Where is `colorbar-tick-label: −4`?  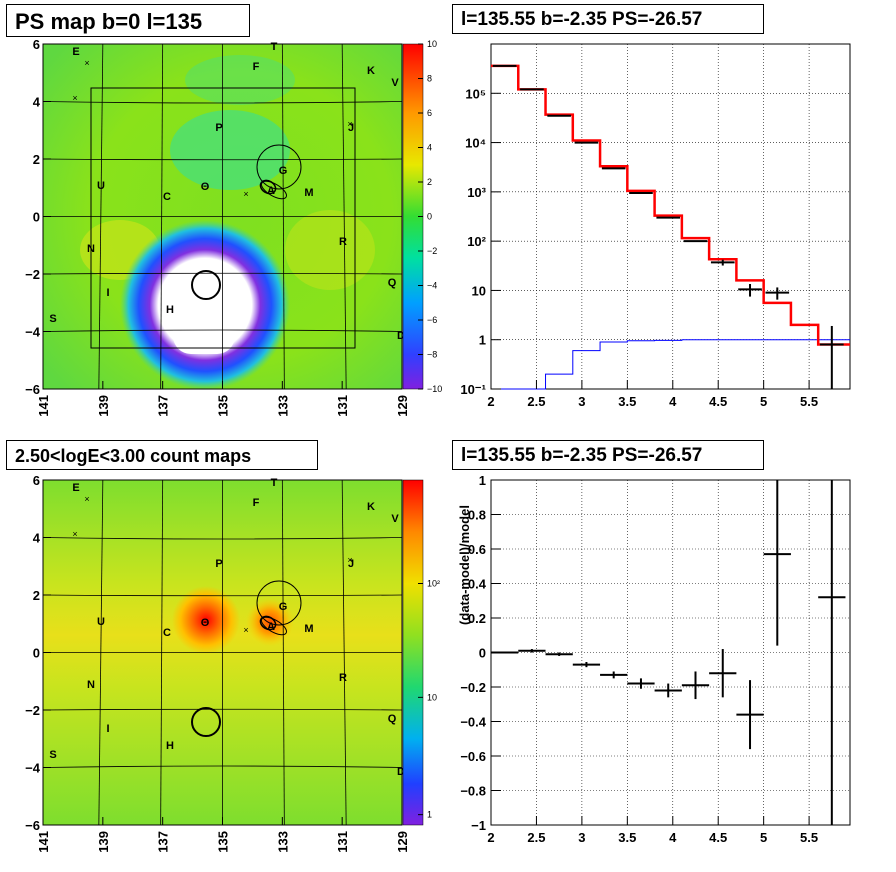
colorbar-tick-label: −4 is located at coordinates (432, 286).